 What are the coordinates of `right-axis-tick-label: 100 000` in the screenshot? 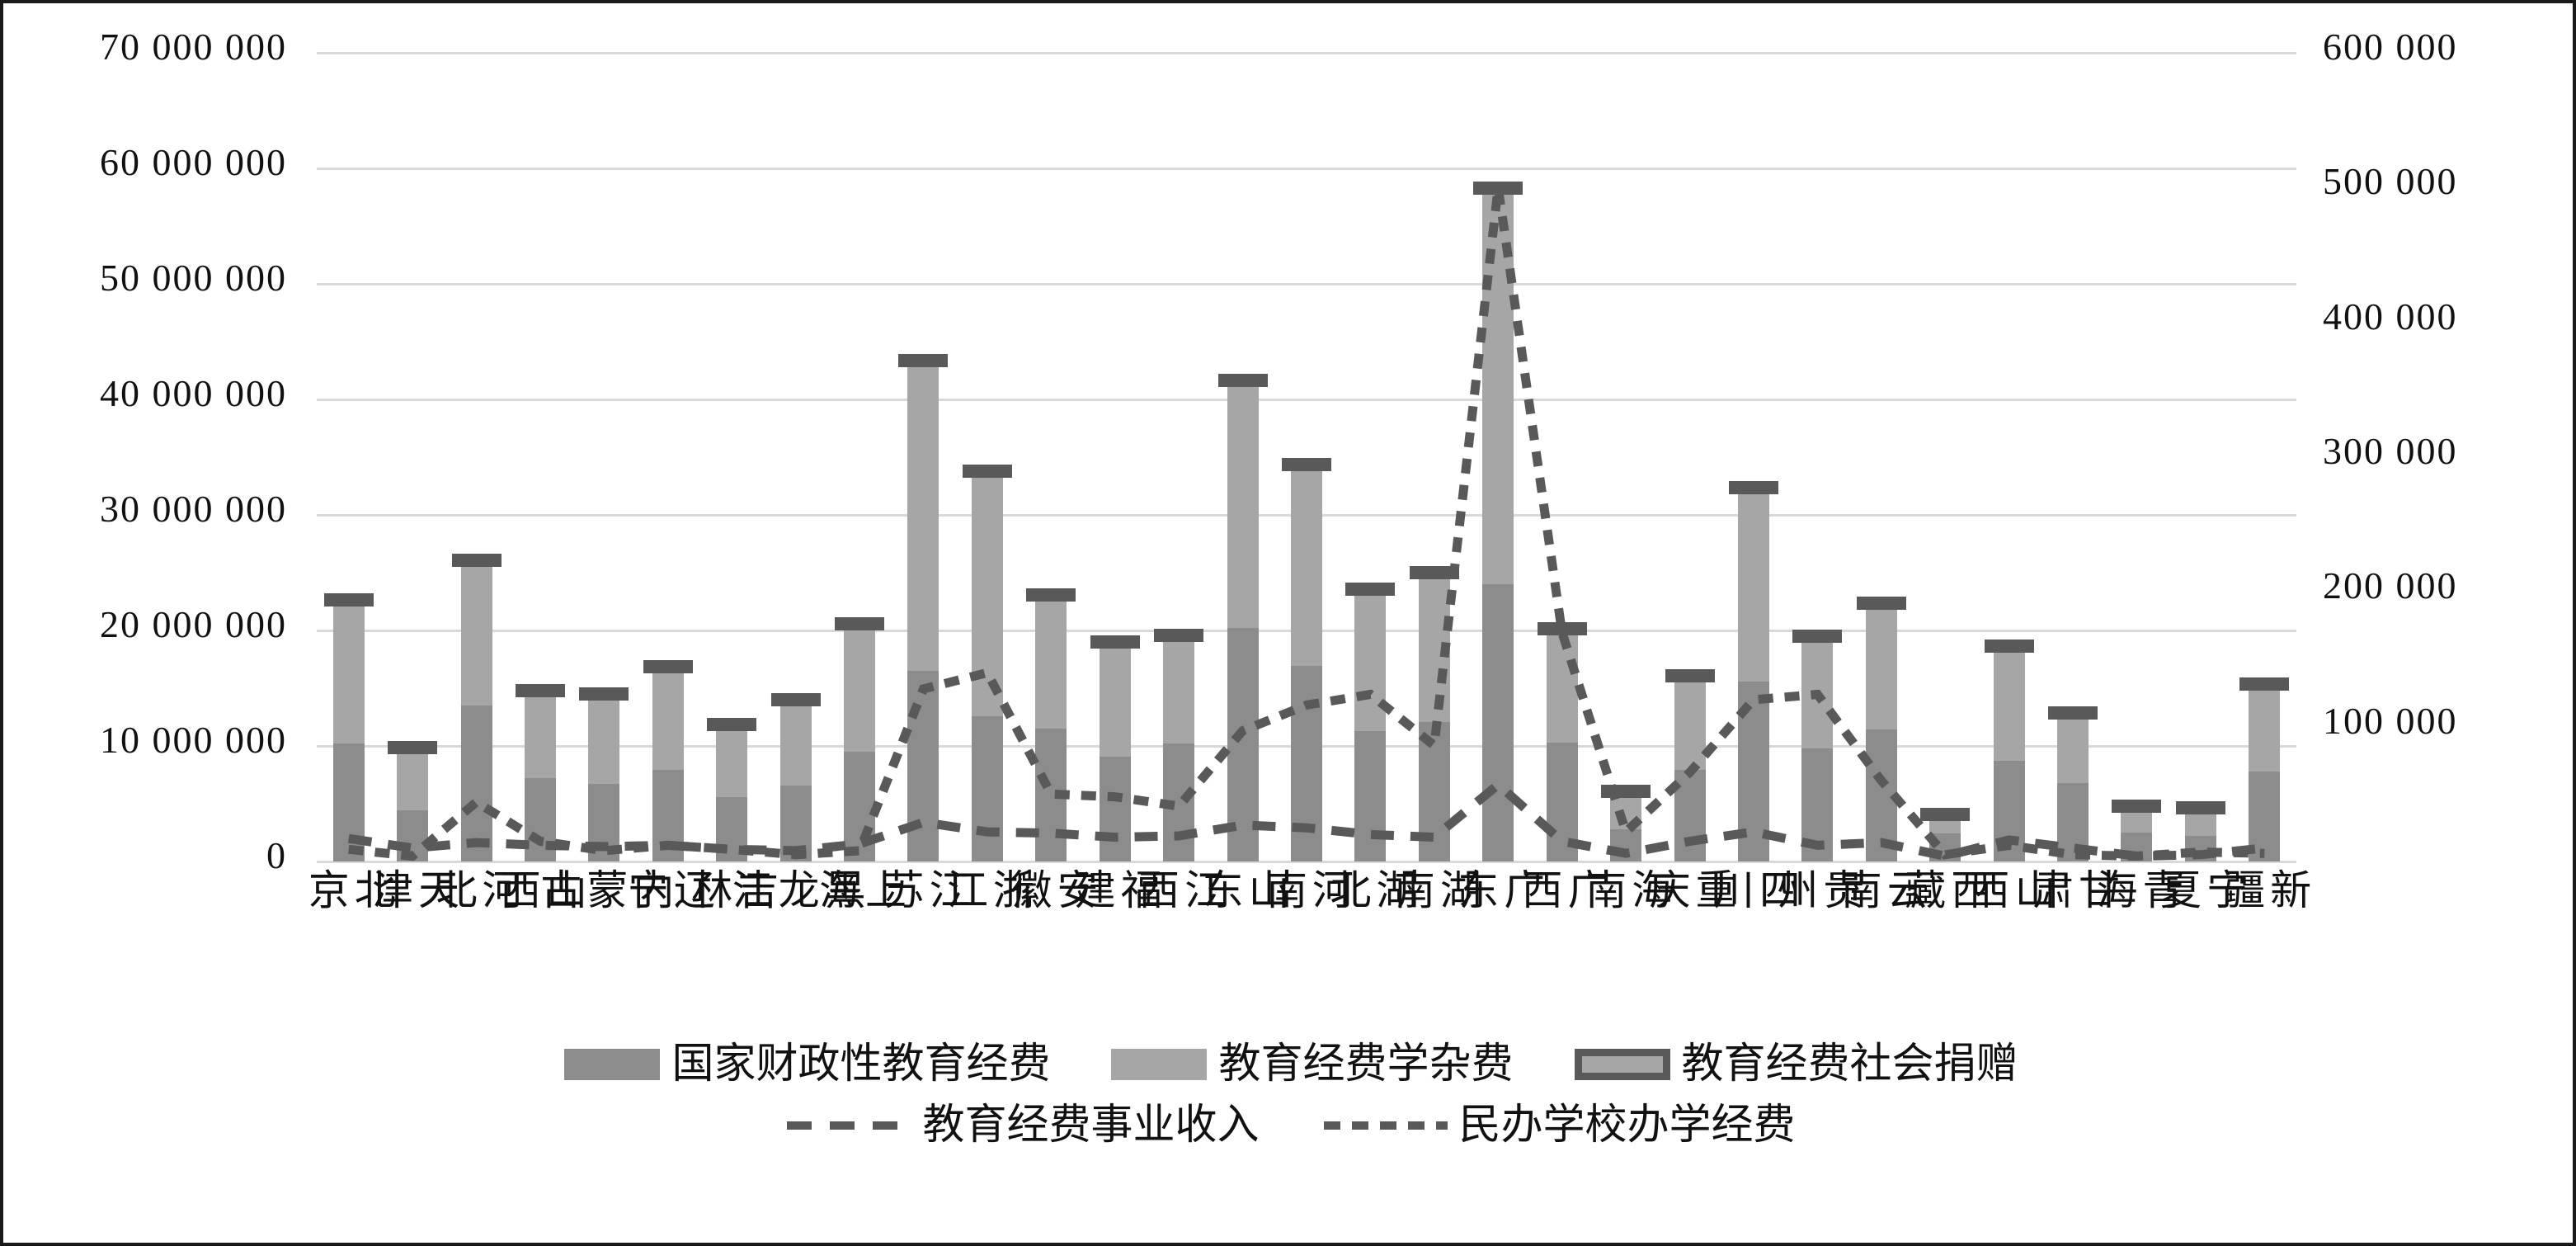 It's located at (2390, 720).